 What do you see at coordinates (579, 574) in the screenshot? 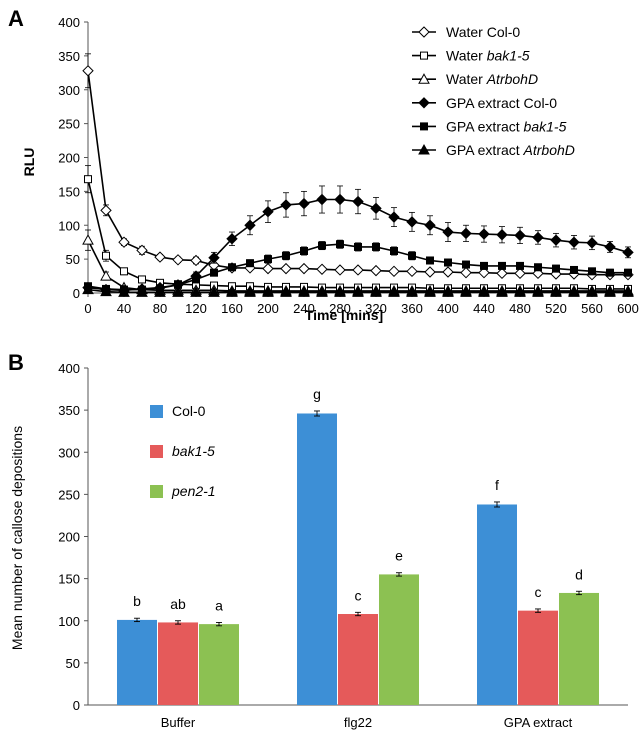
I see `panel-b-significance-letter: d` at bounding box center [579, 574].